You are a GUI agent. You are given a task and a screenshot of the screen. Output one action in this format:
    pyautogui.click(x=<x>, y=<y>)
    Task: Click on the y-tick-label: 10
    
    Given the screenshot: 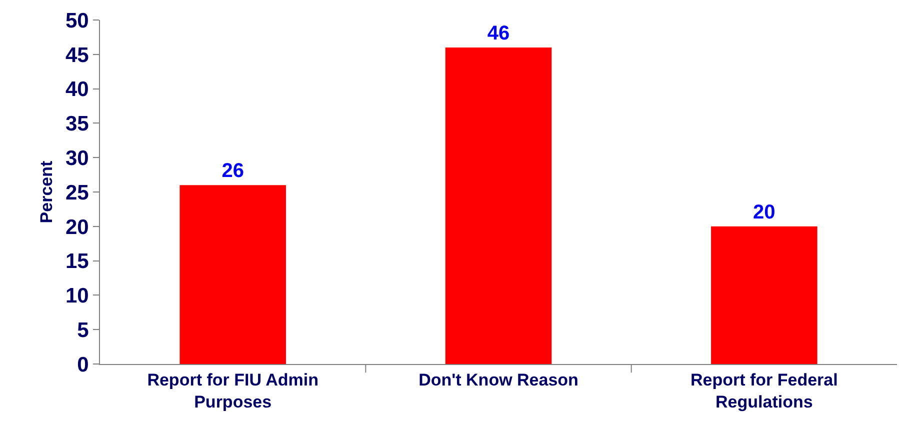 What is the action you would take?
    pyautogui.click(x=77, y=296)
    